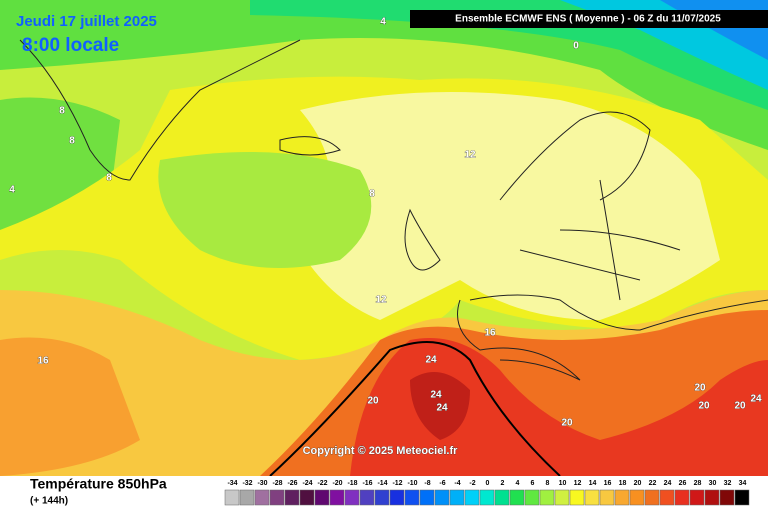 The height and width of the screenshot is (512, 768). What do you see at coordinates (86, 21) in the screenshot?
I see `date-label: Jeudi 17 juillet 2025` at bounding box center [86, 21].